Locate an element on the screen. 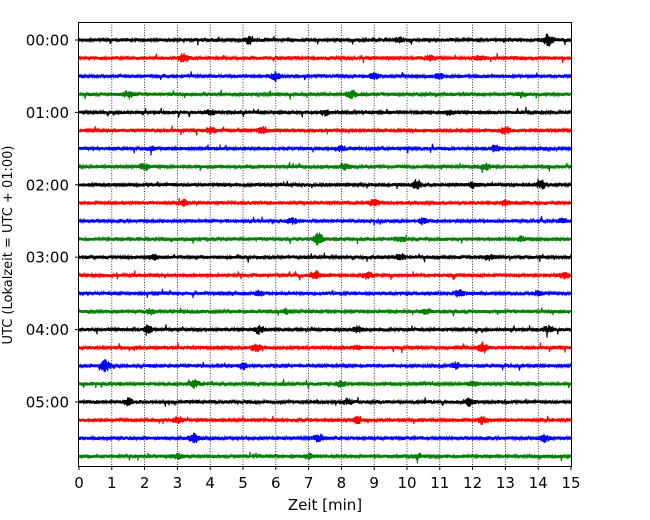 Image resolution: width=650 pixels, height=520 pixels. y-tick-label-0400: 04:00 is located at coordinates (47, 330).